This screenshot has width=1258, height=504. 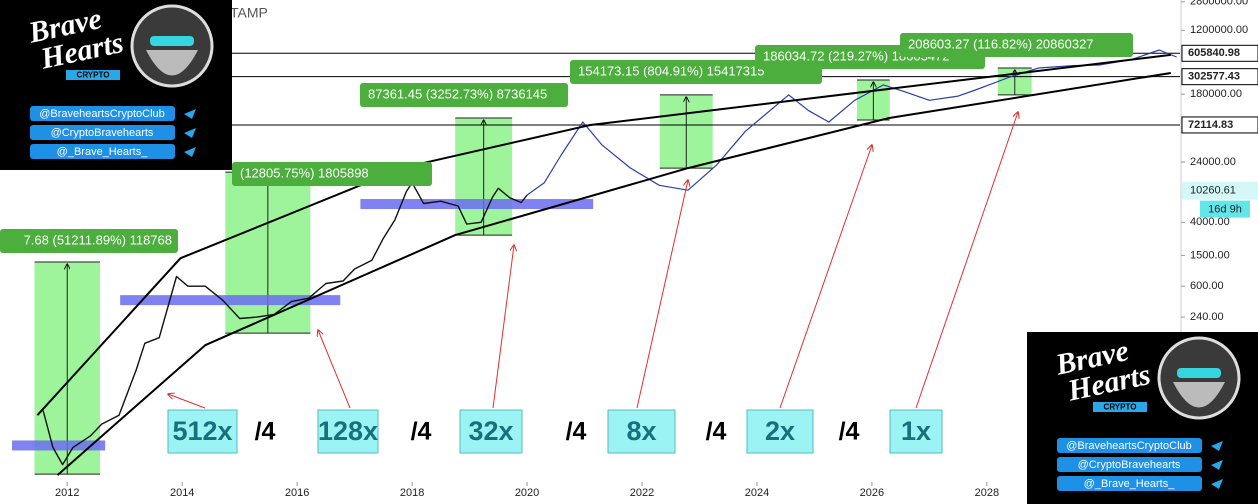 I want to click on countdown-tag, so click(x=1225, y=209).